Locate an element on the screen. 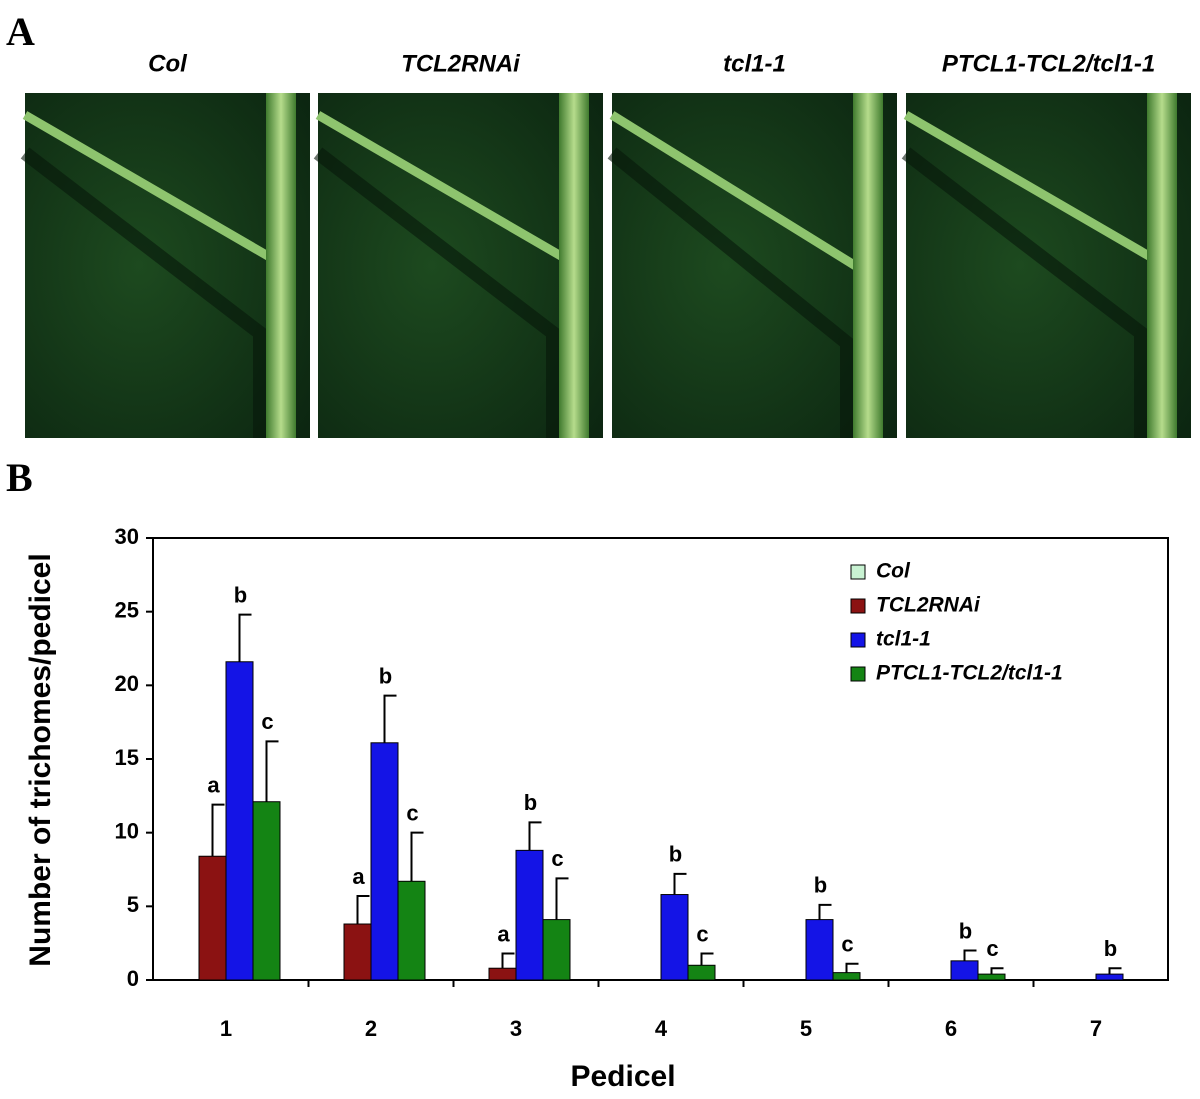 The width and height of the screenshot is (1200, 1099). y-axis-title: Number of trichomes/pedicel is located at coordinates (40, 759).